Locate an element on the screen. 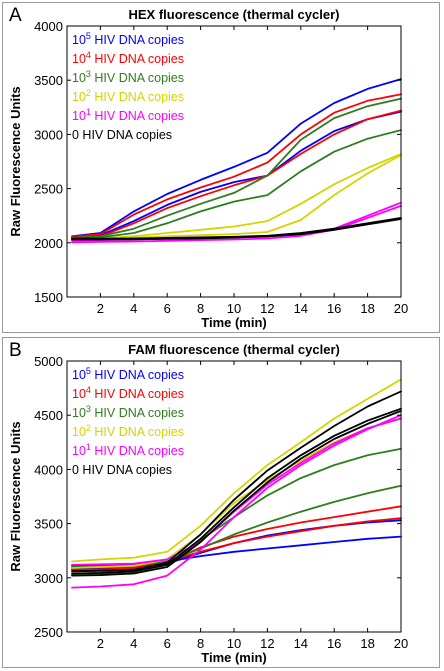 The image size is (444, 671). chart-title: HEX fluorescence (thermal cycler) is located at coordinates (234, 14).